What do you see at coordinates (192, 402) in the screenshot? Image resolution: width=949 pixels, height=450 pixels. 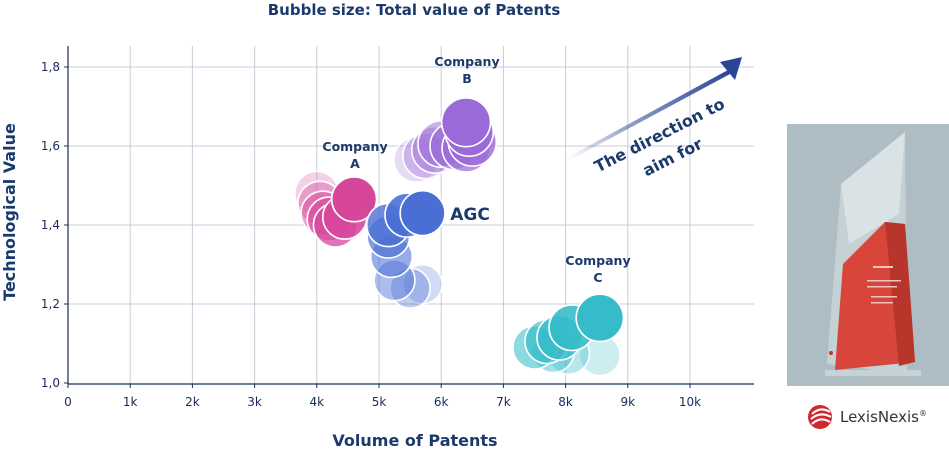 I see `x-tick-label: 2k` at bounding box center [192, 402].